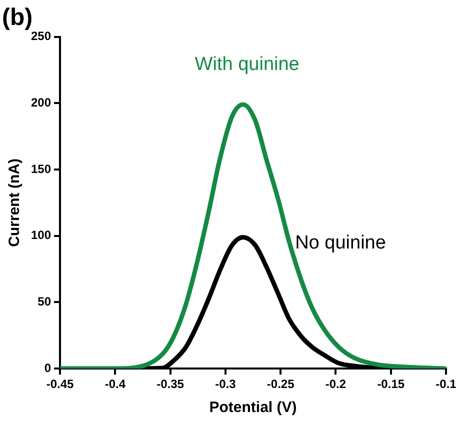 This screenshot has width=462, height=447. I want to click on y-tick-label: 150, so click(41, 169).